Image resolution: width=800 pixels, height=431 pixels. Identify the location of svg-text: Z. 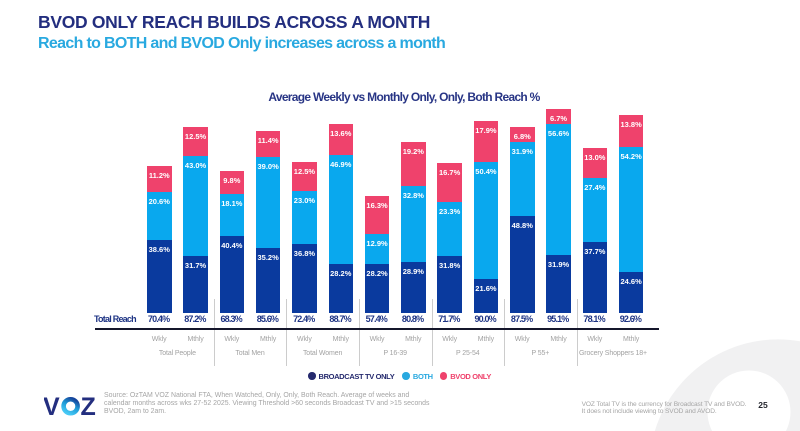
(87, 406).